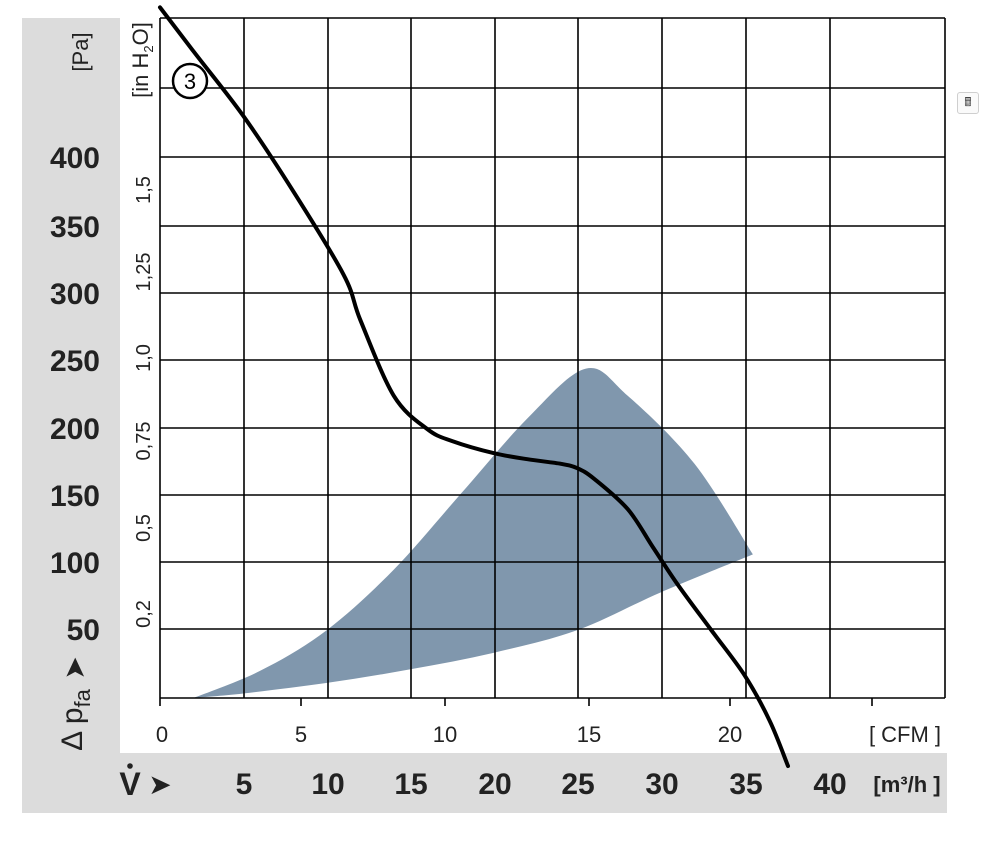  I want to click on x-unit-m3h: [m³/h ], so click(906, 784).